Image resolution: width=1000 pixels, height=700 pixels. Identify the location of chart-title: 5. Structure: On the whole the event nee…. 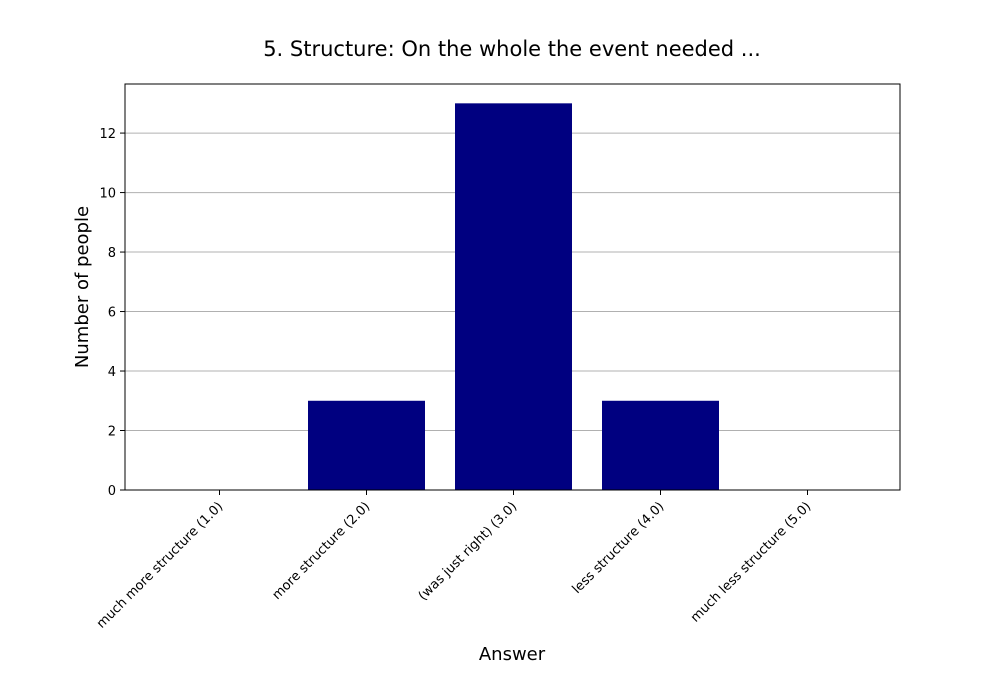
(512, 49).